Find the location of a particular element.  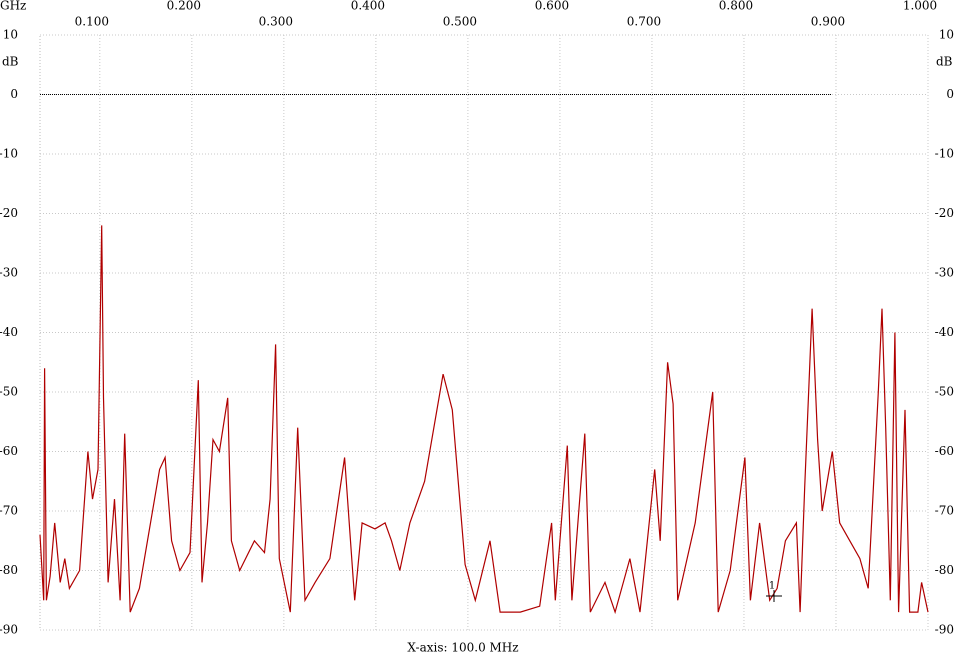

y-tick-label: -70 is located at coordinates (9, 511).